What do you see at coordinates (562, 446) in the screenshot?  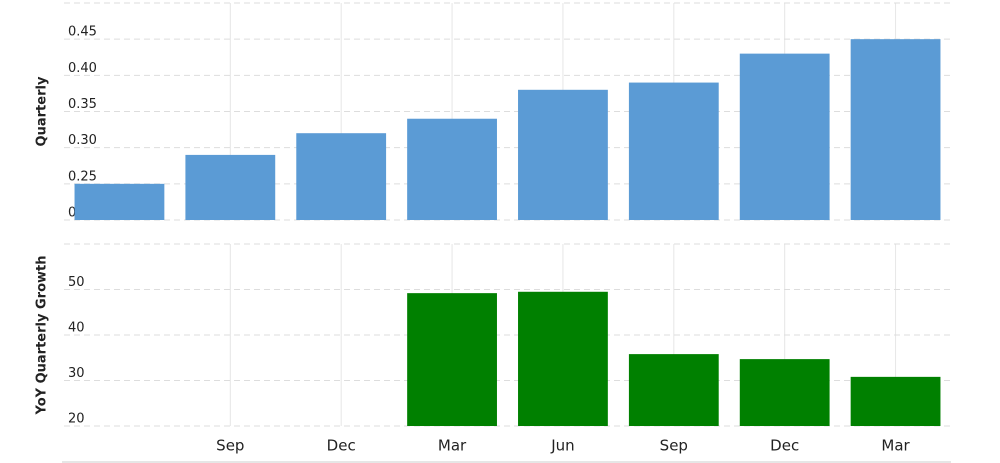 I see `x-tick-label: Jun` at bounding box center [562, 446].